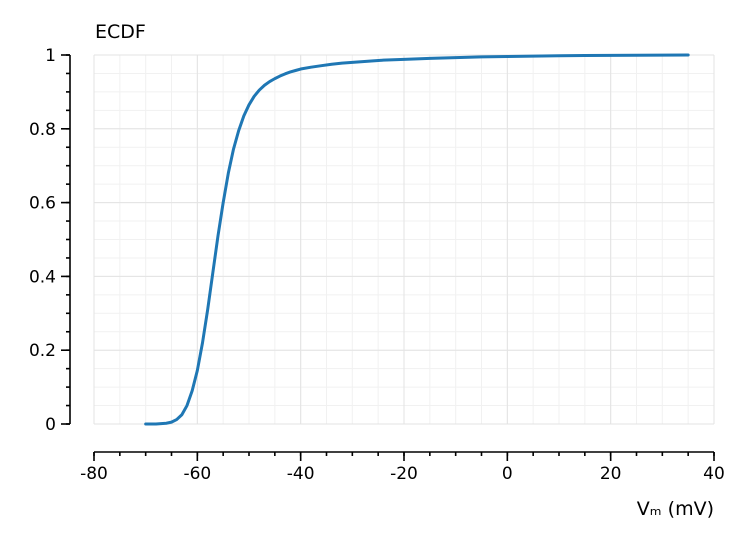 The width and height of the screenshot is (749, 540). I want to click on y-tick-label: 0.2, so click(42, 351).